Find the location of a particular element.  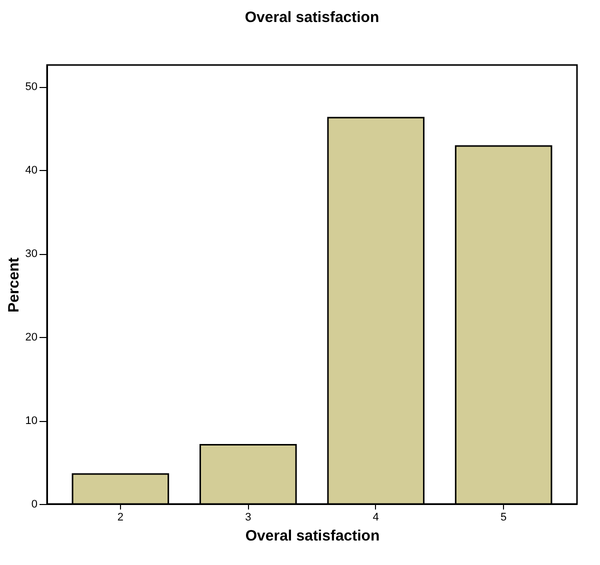

x-tick-label: 4 is located at coordinates (375, 518).